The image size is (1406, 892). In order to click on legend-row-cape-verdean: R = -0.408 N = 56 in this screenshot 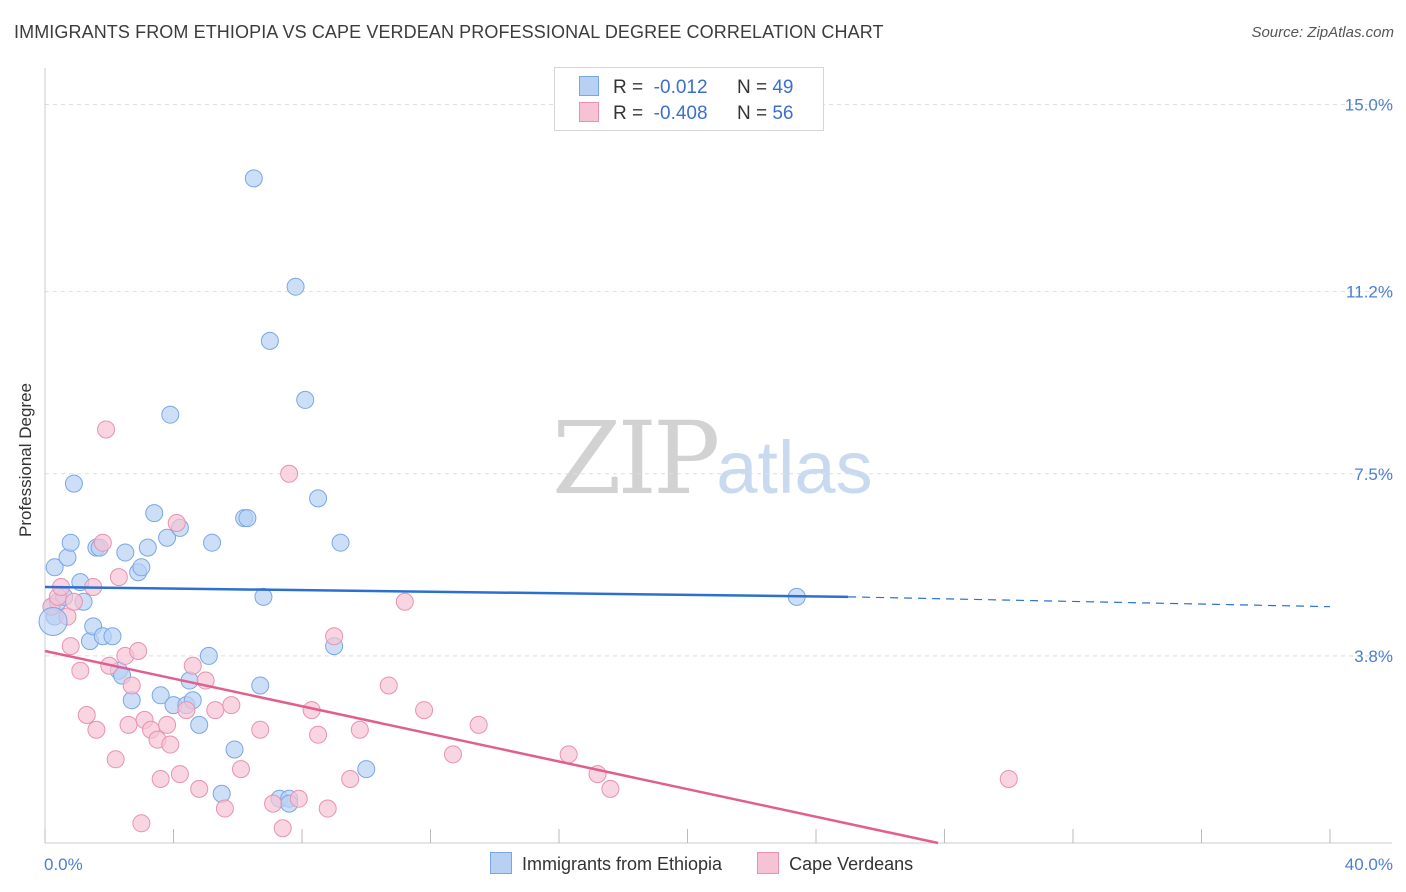, I will do `click(686, 114)`.